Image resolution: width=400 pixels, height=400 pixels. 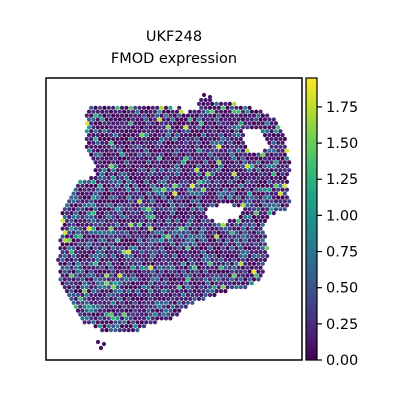 I want to click on chart-subtitle: FMOD expression, so click(x=174, y=59).